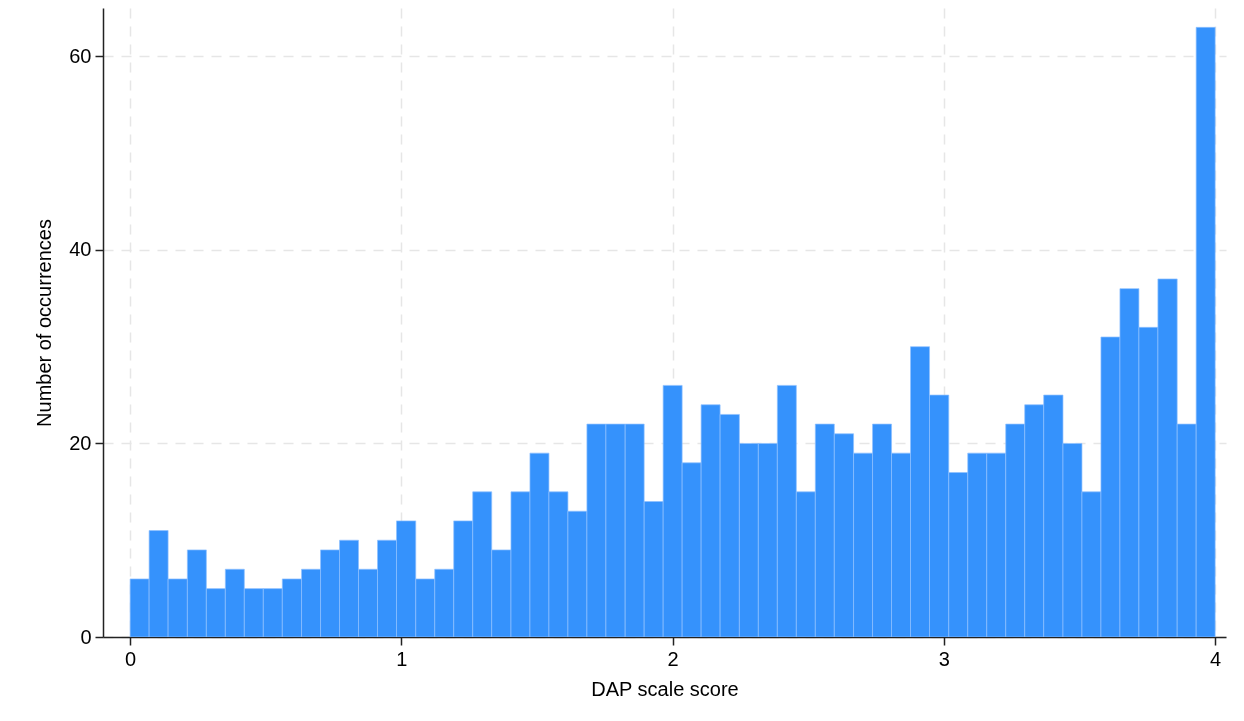  I want to click on x-tick-label: 4, so click(1216, 658).